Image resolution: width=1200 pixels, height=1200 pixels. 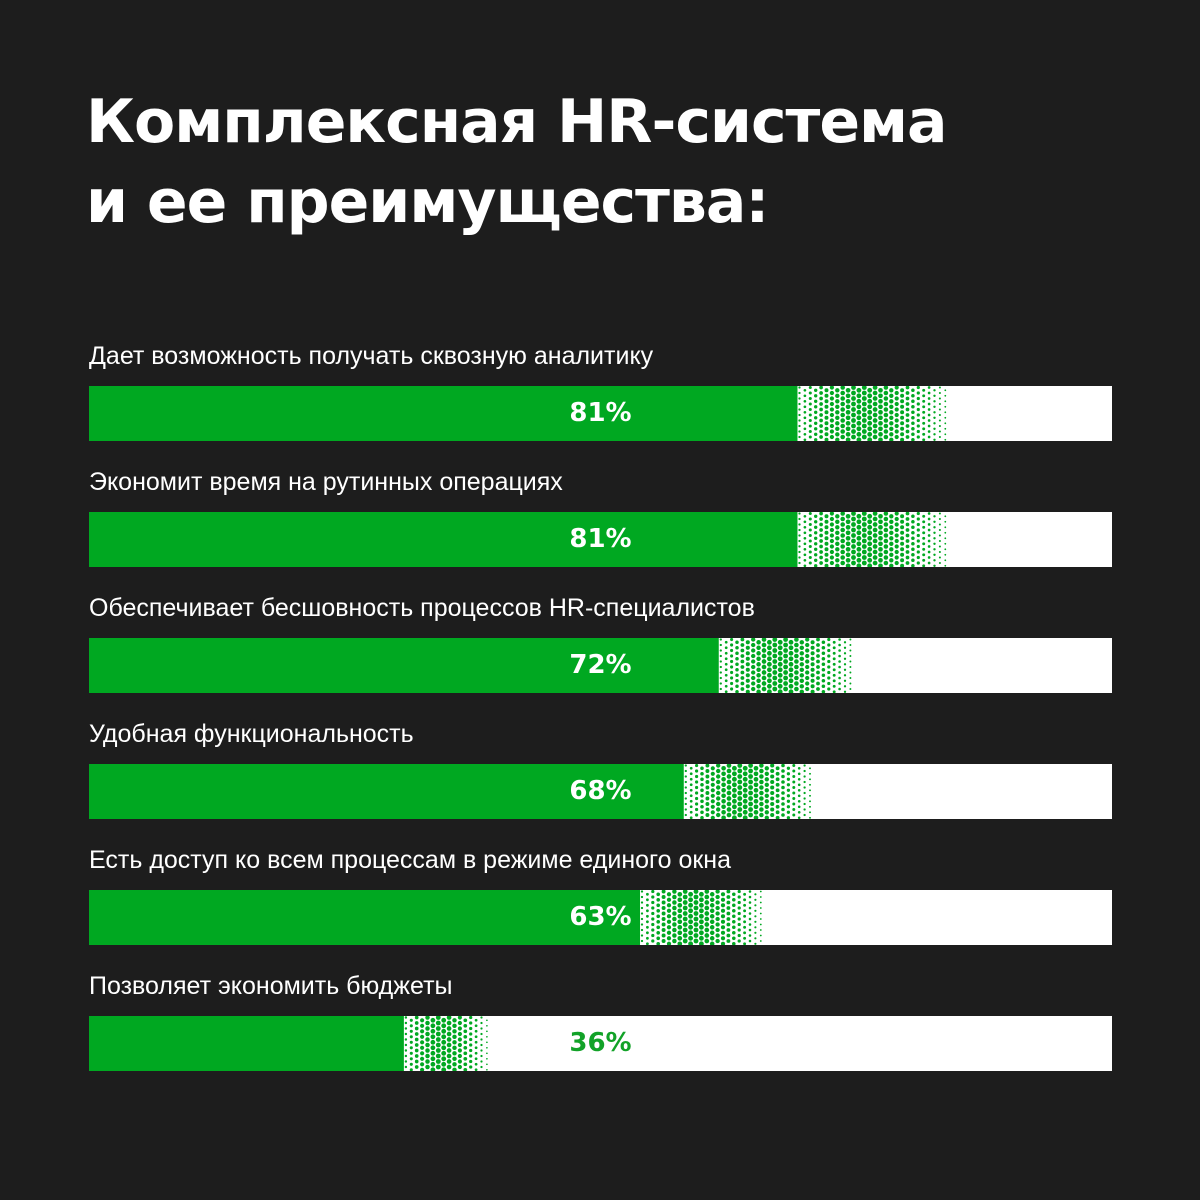 What do you see at coordinates (326, 482) in the screenshot?
I see `bar-category-label: Экономит время на рутинных операциях` at bounding box center [326, 482].